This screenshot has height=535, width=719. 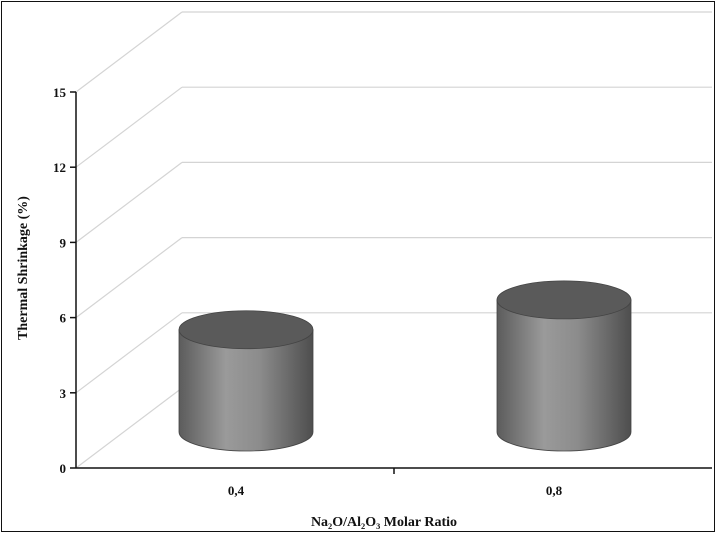 What do you see at coordinates (384, 522) in the screenshot?
I see `x-axis-title: Na₂O/Al₂O₃ Molar Ratio` at bounding box center [384, 522].